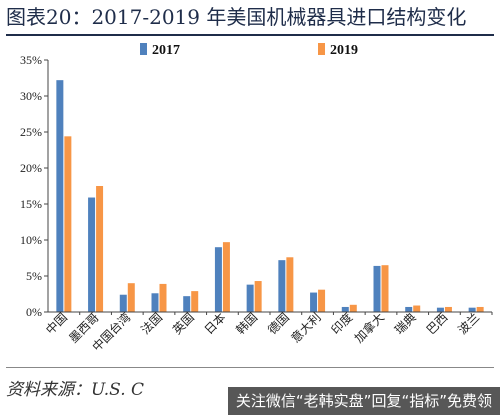 This screenshot has width=500, height=415. What do you see at coordinates (249, 50) in the screenshot?
I see `legend: 2017 2019` at bounding box center [249, 50].